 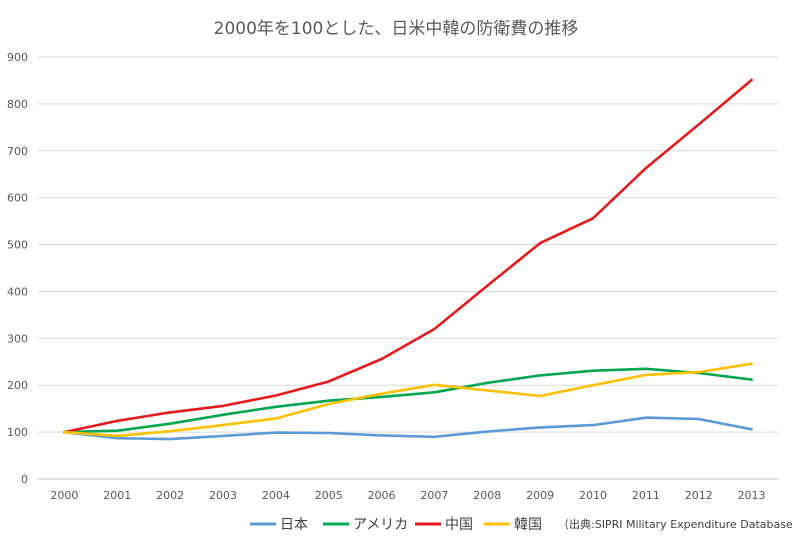 What do you see at coordinates (487, 495) in the screenshot?
I see `x-tick-label: 2008` at bounding box center [487, 495].